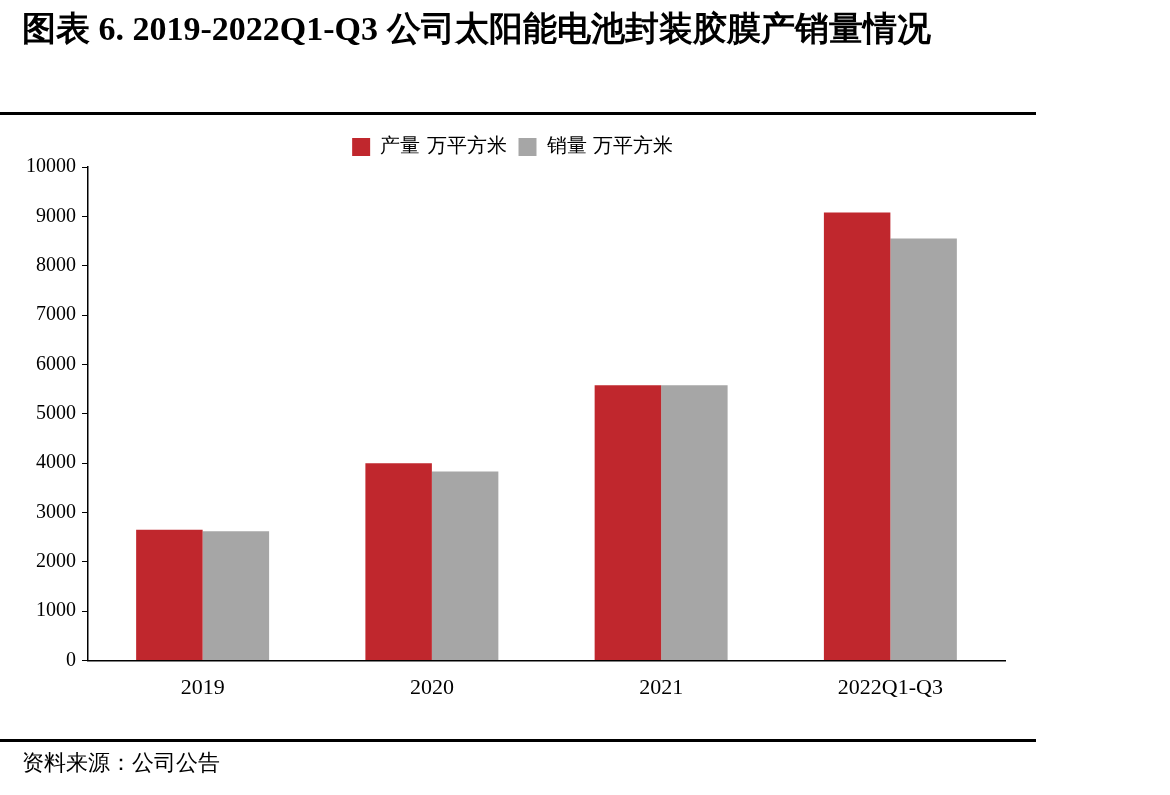 The height and width of the screenshot is (795, 1170). Describe the element at coordinates (56, 609) in the screenshot. I see `y-tick-label: 1000` at that location.